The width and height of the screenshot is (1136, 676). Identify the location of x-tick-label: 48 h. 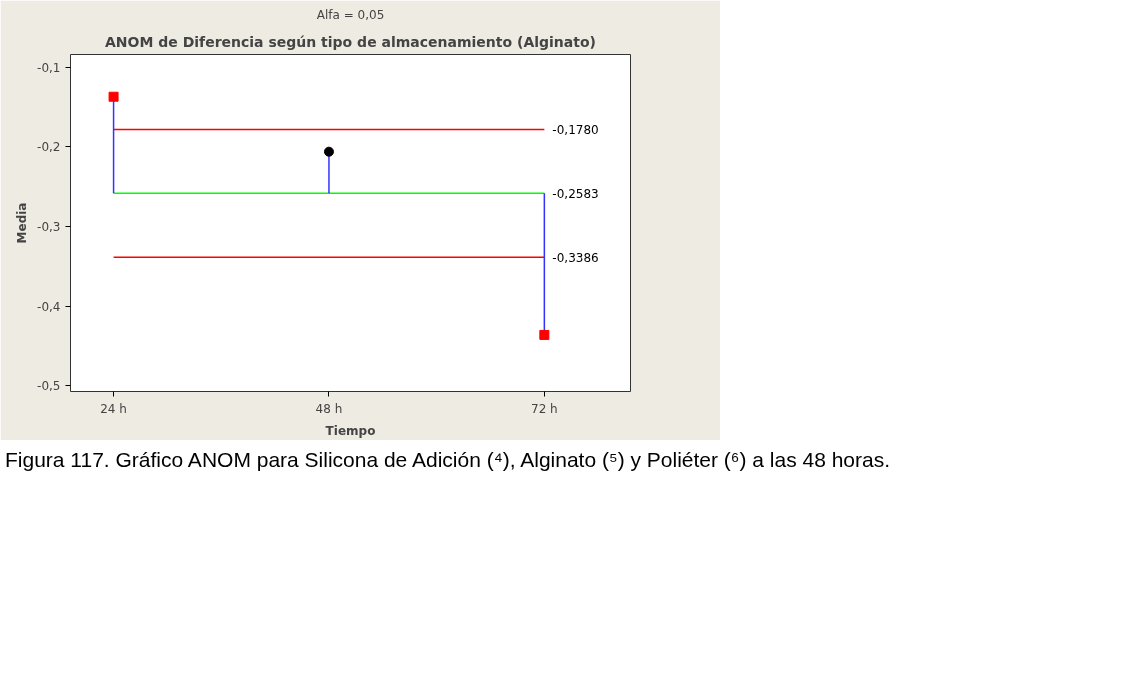
(329, 408).